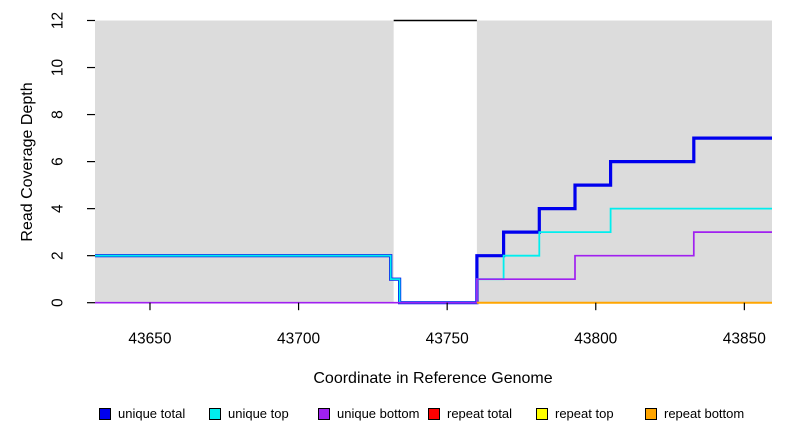 The width and height of the screenshot is (792, 432). What do you see at coordinates (57, 302) in the screenshot?
I see `y-tick-label: 0` at bounding box center [57, 302].